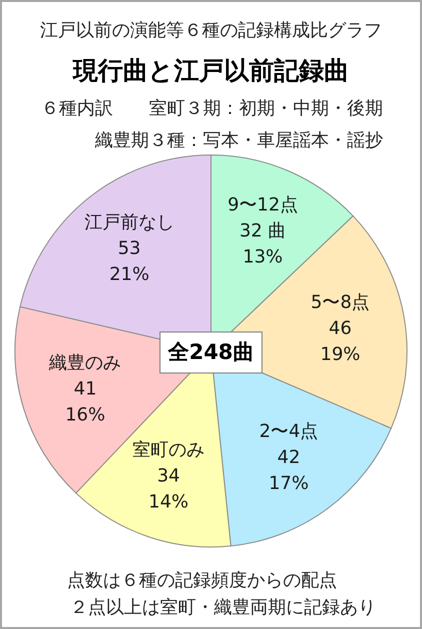 The width and height of the screenshot is (422, 629). Describe the element at coordinates (211, 30) in the screenshot. I see `chart-subtitle: 江戸以前の演能等６種の記録構成比グラフ` at that location.